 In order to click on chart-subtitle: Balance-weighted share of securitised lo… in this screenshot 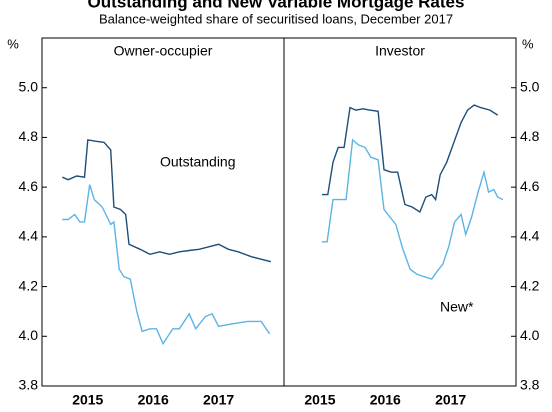, I will do `click(276, 18)`.